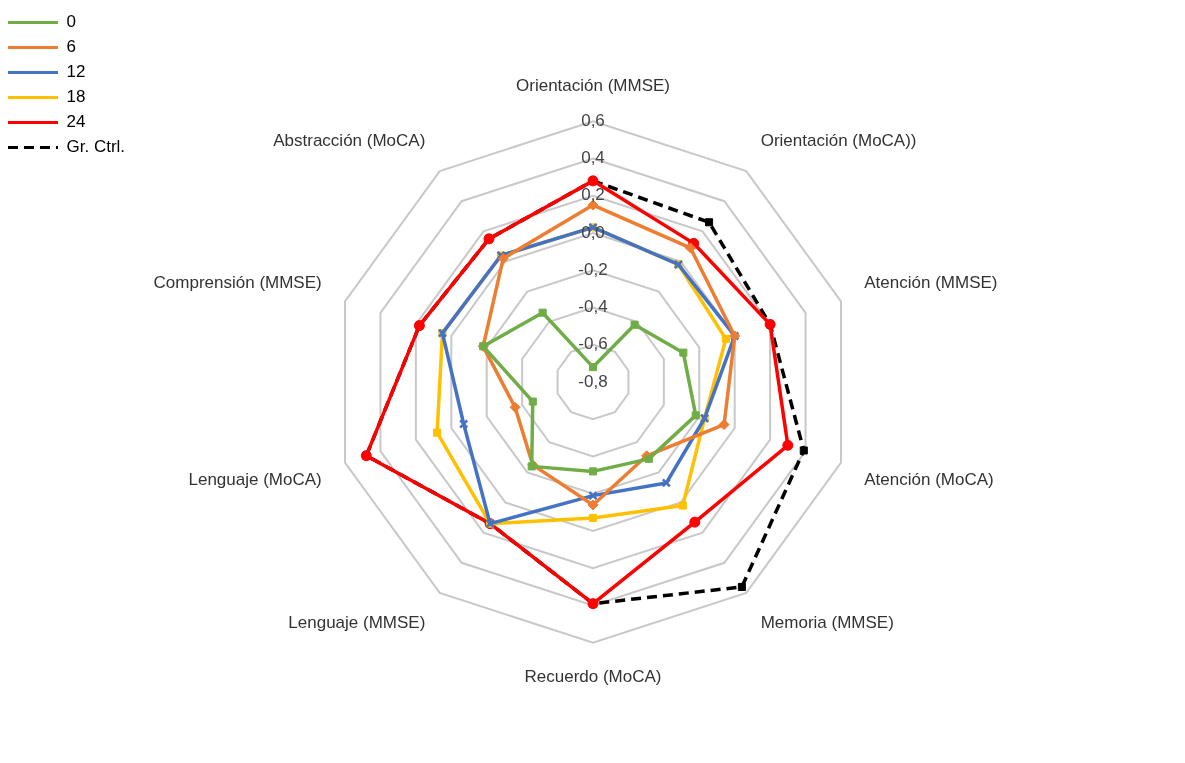  I want to click on spoke-label: Recuerdo (MoCA), so click(593, 677).